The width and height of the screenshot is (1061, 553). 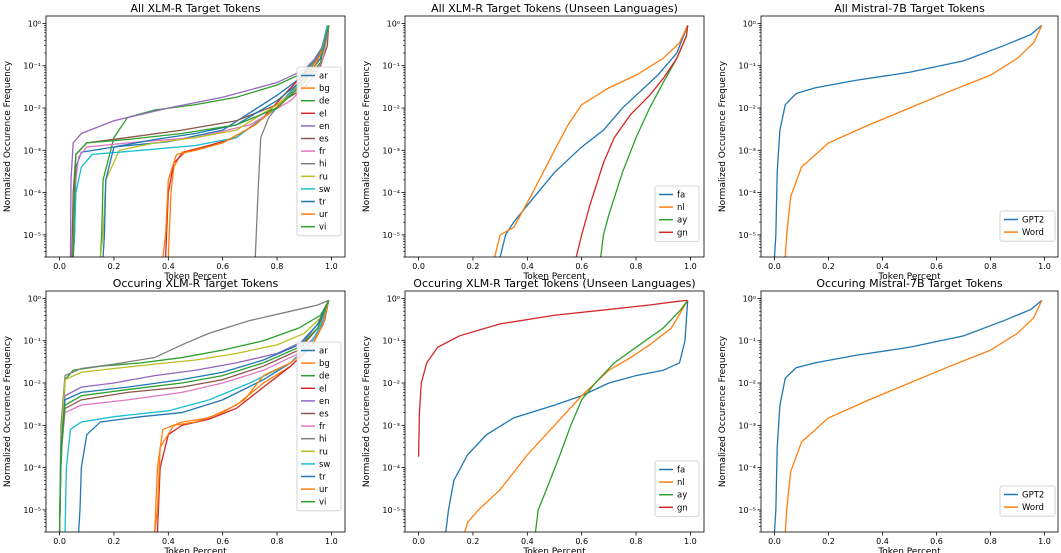 I want to click on series-line-vi, so click(x=201, y=141).